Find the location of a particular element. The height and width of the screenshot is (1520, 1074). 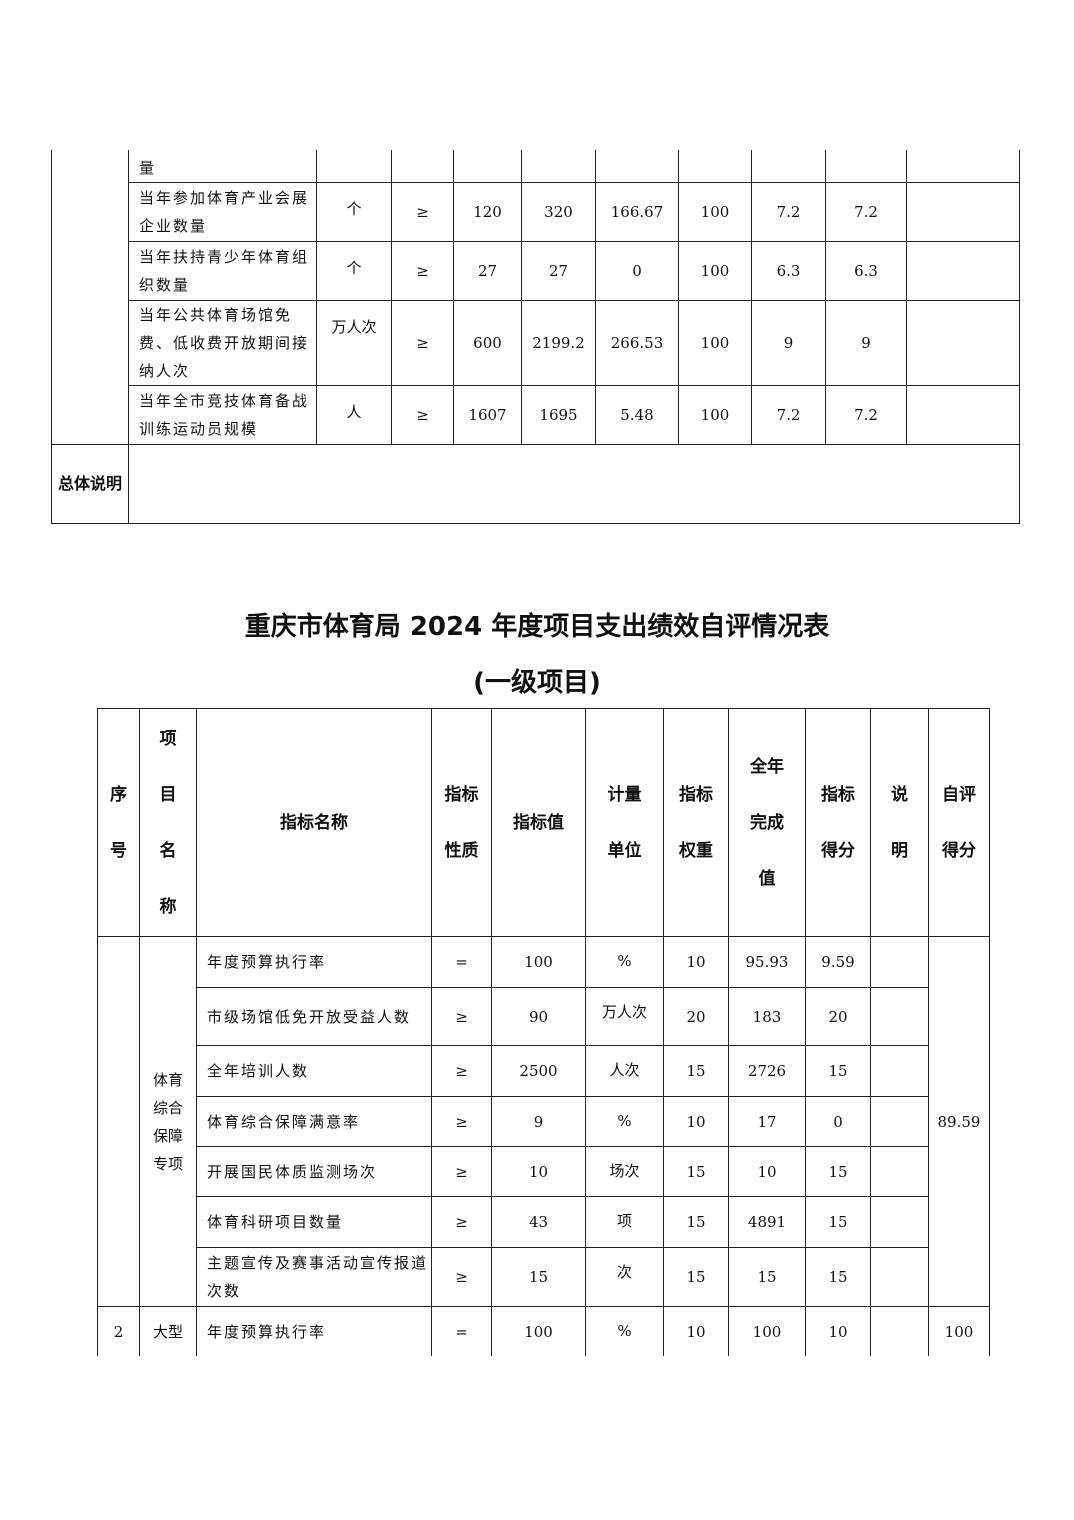

column-header: 计量单位 is located at coordinates (624, 822).